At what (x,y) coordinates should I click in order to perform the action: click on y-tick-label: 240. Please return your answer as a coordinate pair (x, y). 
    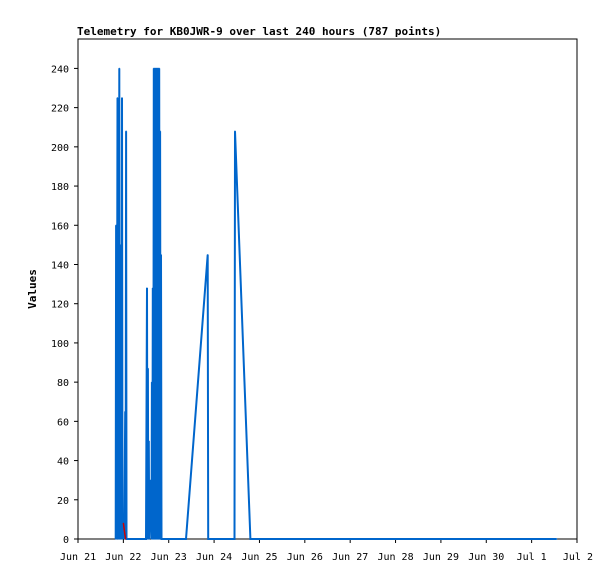
    Looking at the image, I should click on (60, 69).